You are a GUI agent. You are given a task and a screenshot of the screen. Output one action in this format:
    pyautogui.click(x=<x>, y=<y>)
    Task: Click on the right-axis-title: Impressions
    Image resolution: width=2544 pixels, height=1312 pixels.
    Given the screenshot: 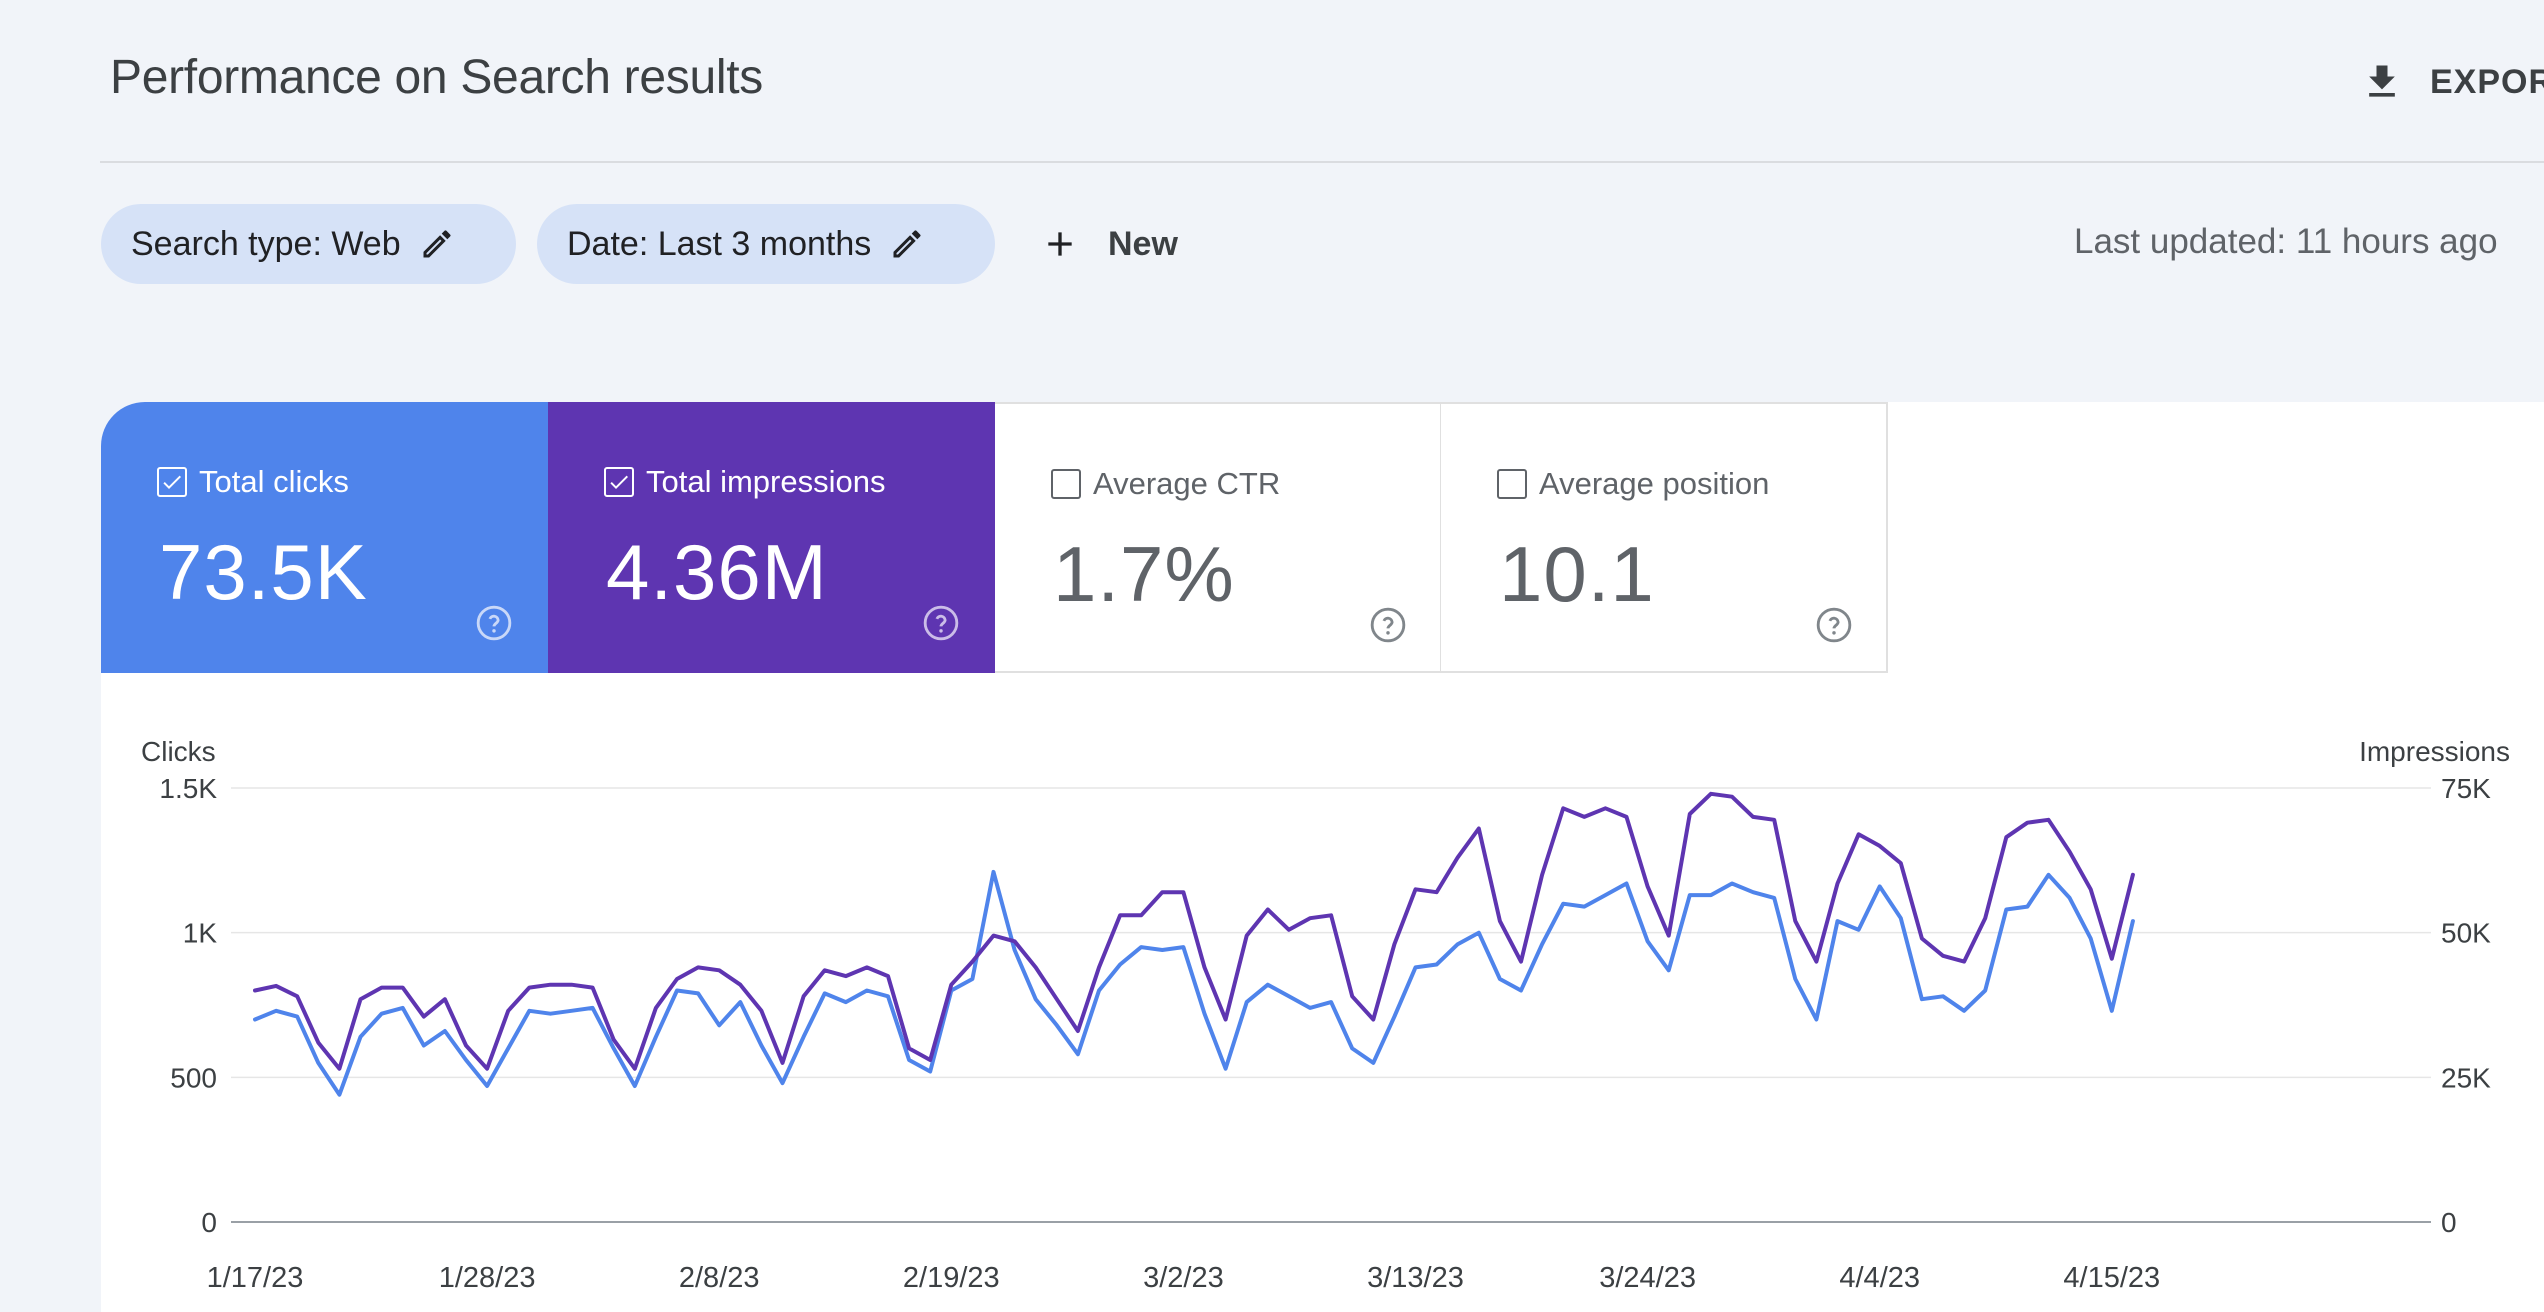 What is the action you would take?
    pyautogui.click(x=2434, y=751)
    